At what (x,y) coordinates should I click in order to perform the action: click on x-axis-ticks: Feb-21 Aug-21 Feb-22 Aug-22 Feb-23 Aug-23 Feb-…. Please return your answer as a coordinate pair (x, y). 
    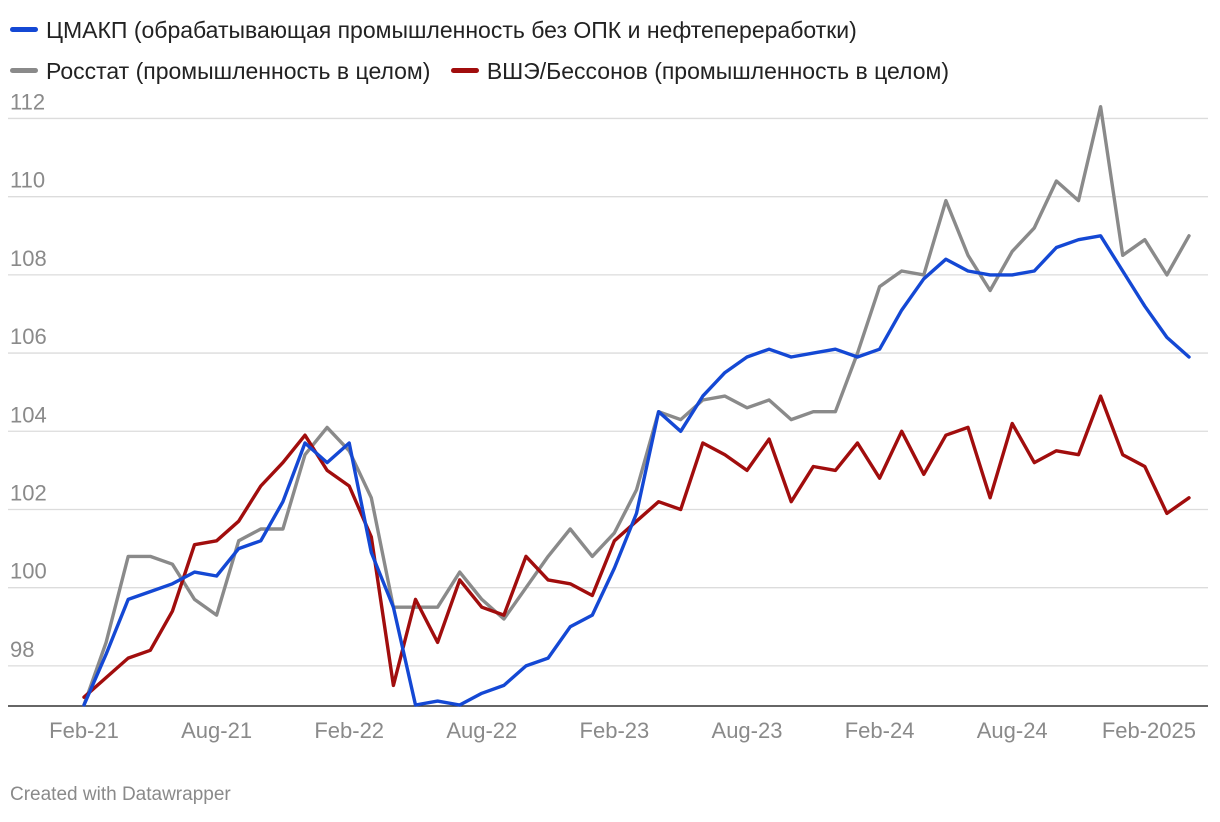
    Looking at the image, I should click on (622, 730).